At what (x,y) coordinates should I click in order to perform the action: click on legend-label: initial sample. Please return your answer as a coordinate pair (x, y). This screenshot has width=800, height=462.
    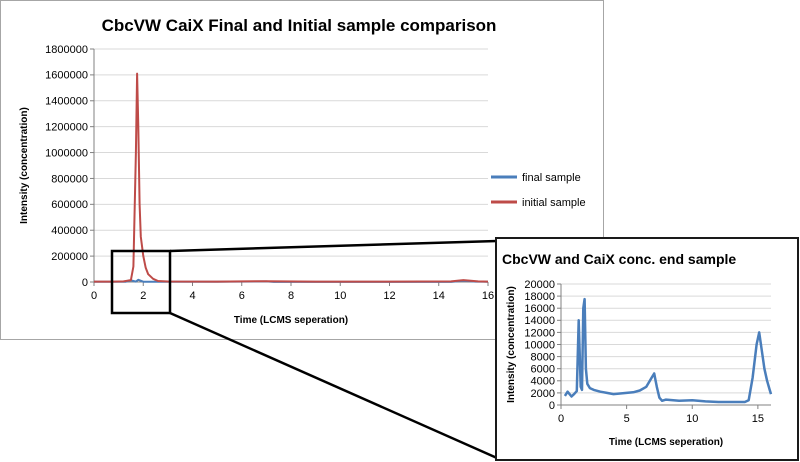
    Looking at the image, I should click on (554, 203).